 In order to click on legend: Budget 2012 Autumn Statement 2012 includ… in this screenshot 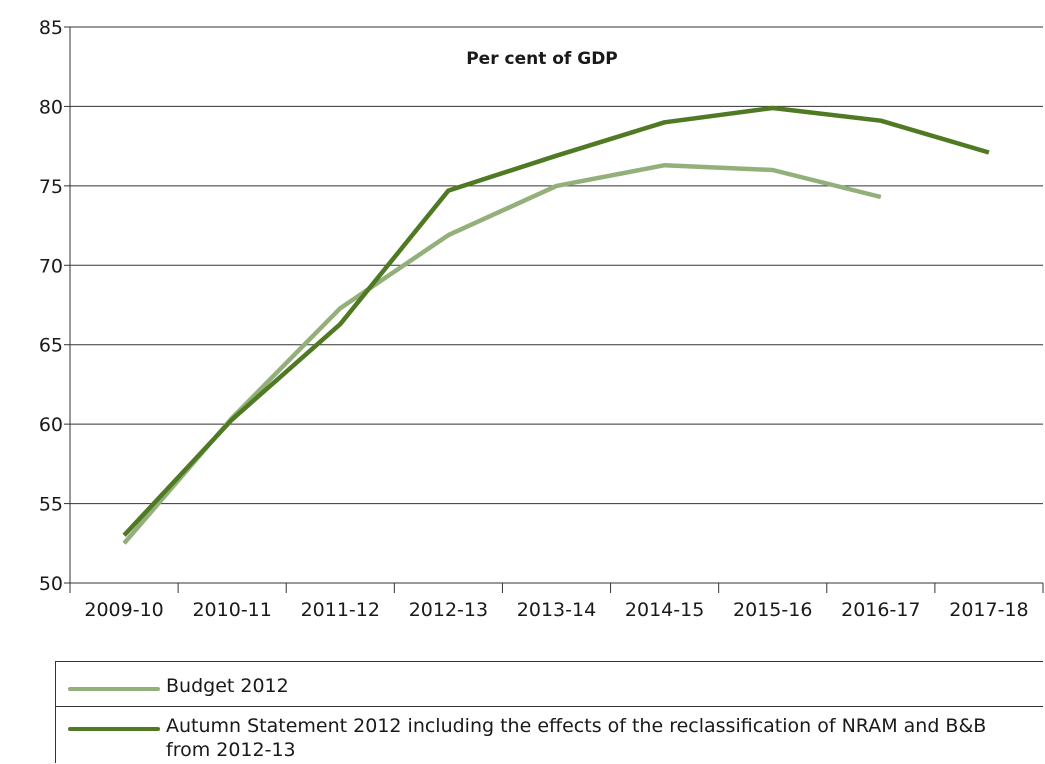, I will do `click(549, 712)`.